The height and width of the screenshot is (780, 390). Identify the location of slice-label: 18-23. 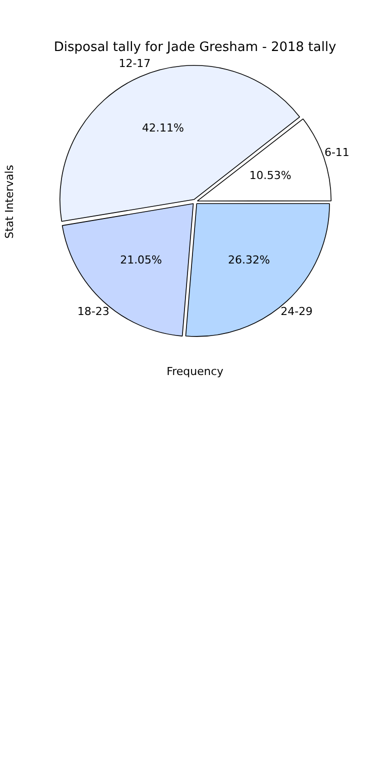
(93, 311).